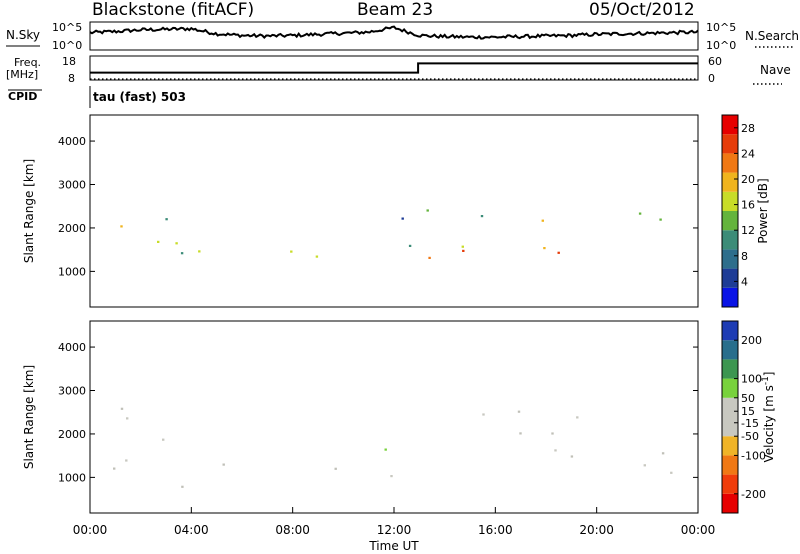 This screenshot has height=554, width=800. What do you see at coordinates (769, 423) in the screenshot?
I see `velocity-cbar-label-text: Velocity [m s` at bounding box center [769, 423].